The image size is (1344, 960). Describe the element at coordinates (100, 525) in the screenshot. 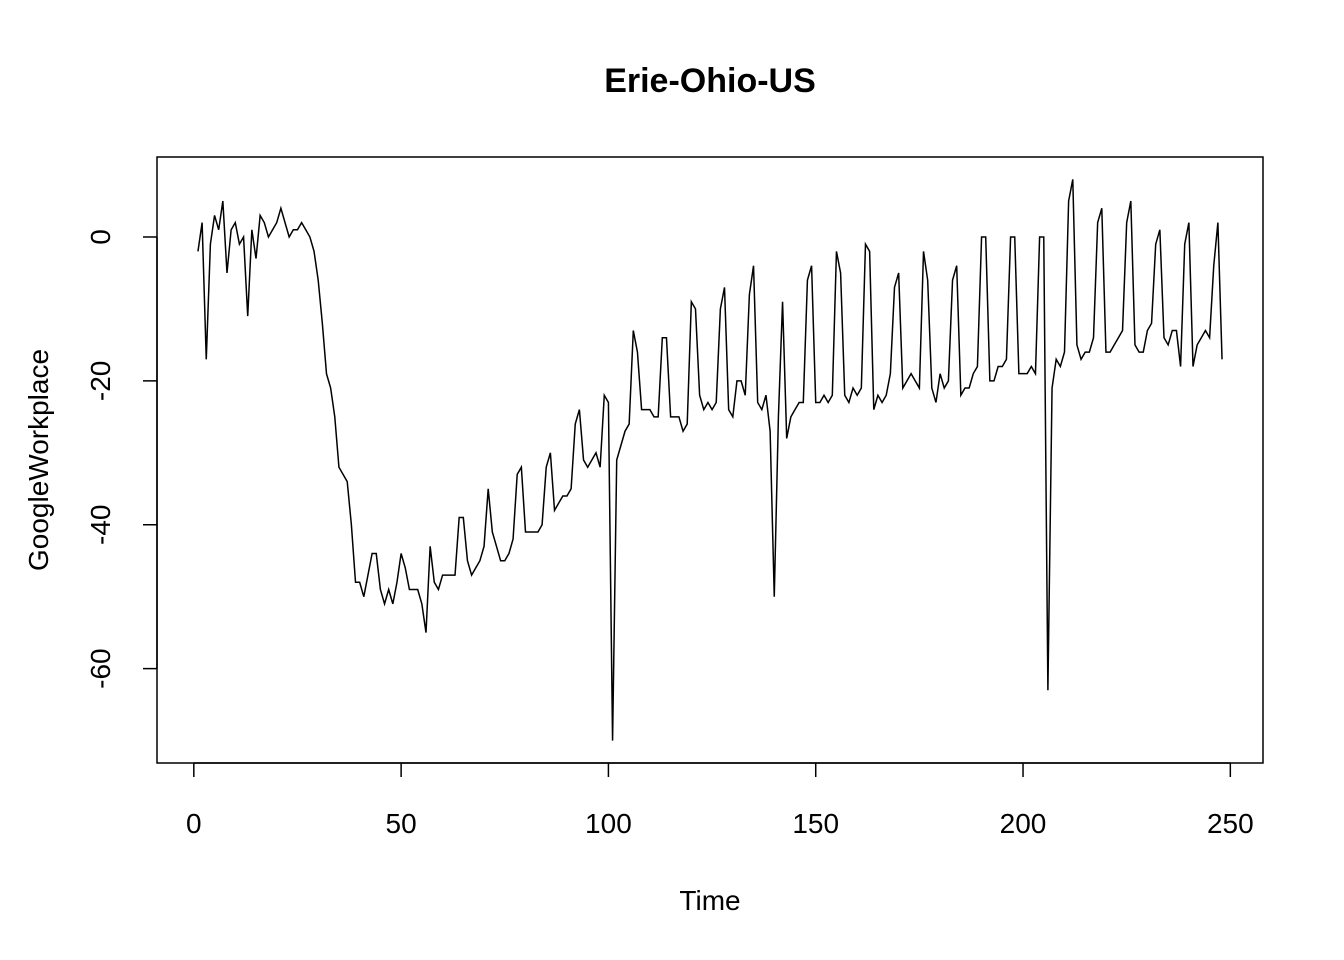

I see `y-tick-label: -40` at that location.